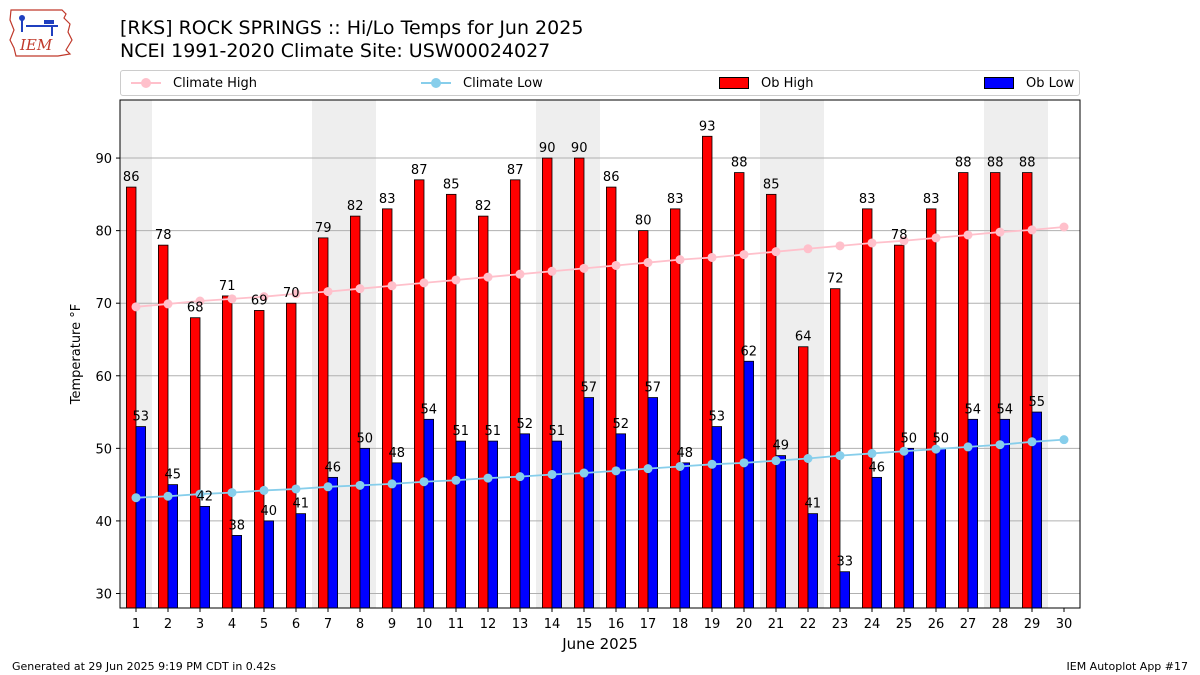 The height and width of the screenshot is (675, 1200). Describe the element at coordinates (1032, 624) in the screenshot. I see `x-tick-label: 29` at that location.